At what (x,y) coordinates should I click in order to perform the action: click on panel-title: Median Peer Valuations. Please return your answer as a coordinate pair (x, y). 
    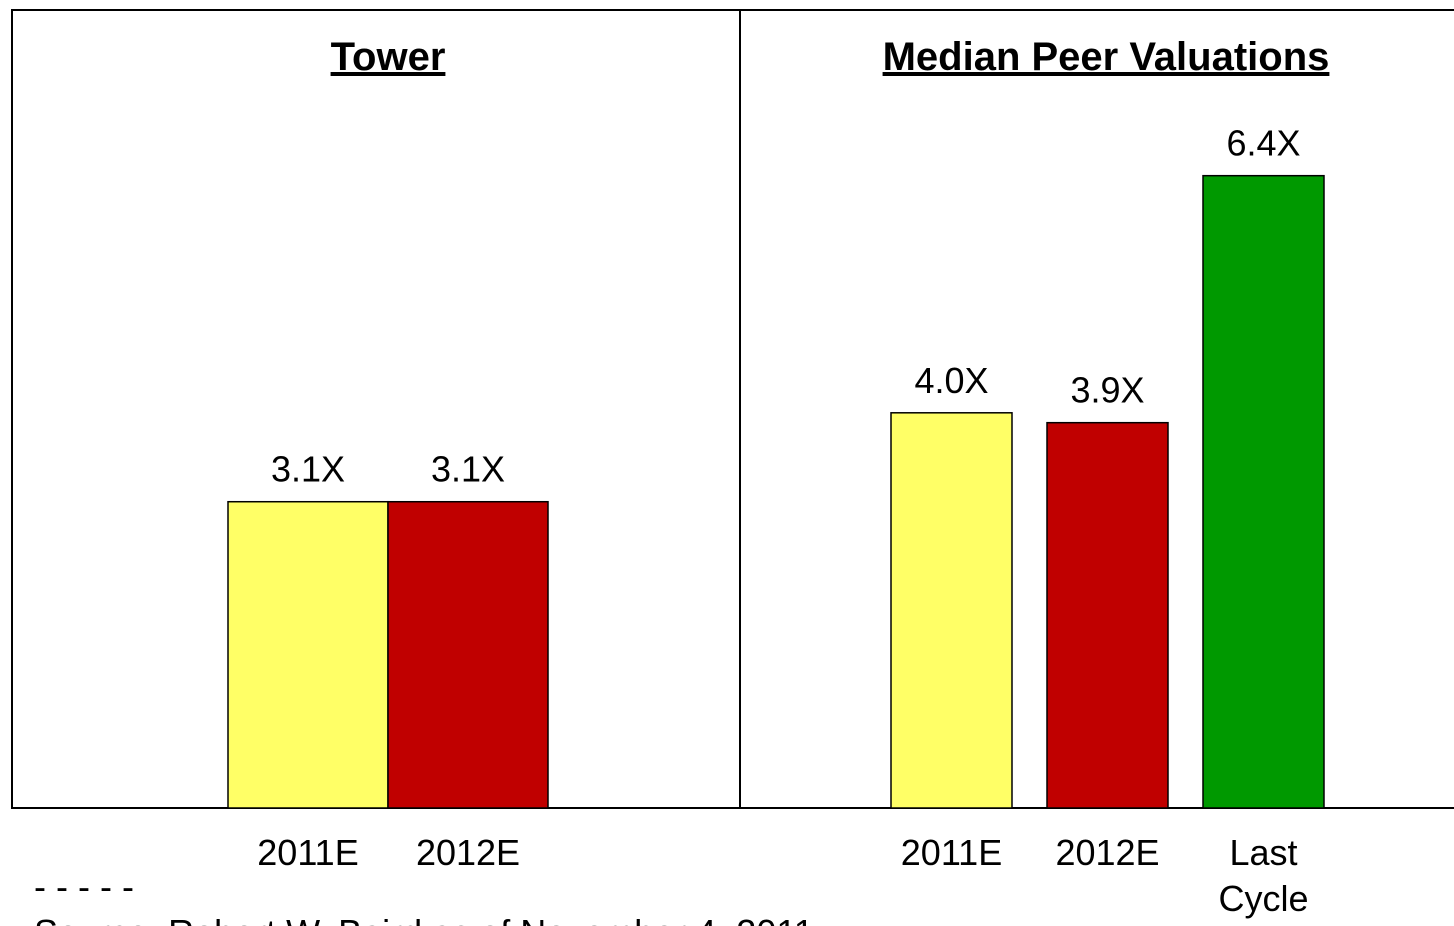
    Looking at the image, I should click on (1106, 57).